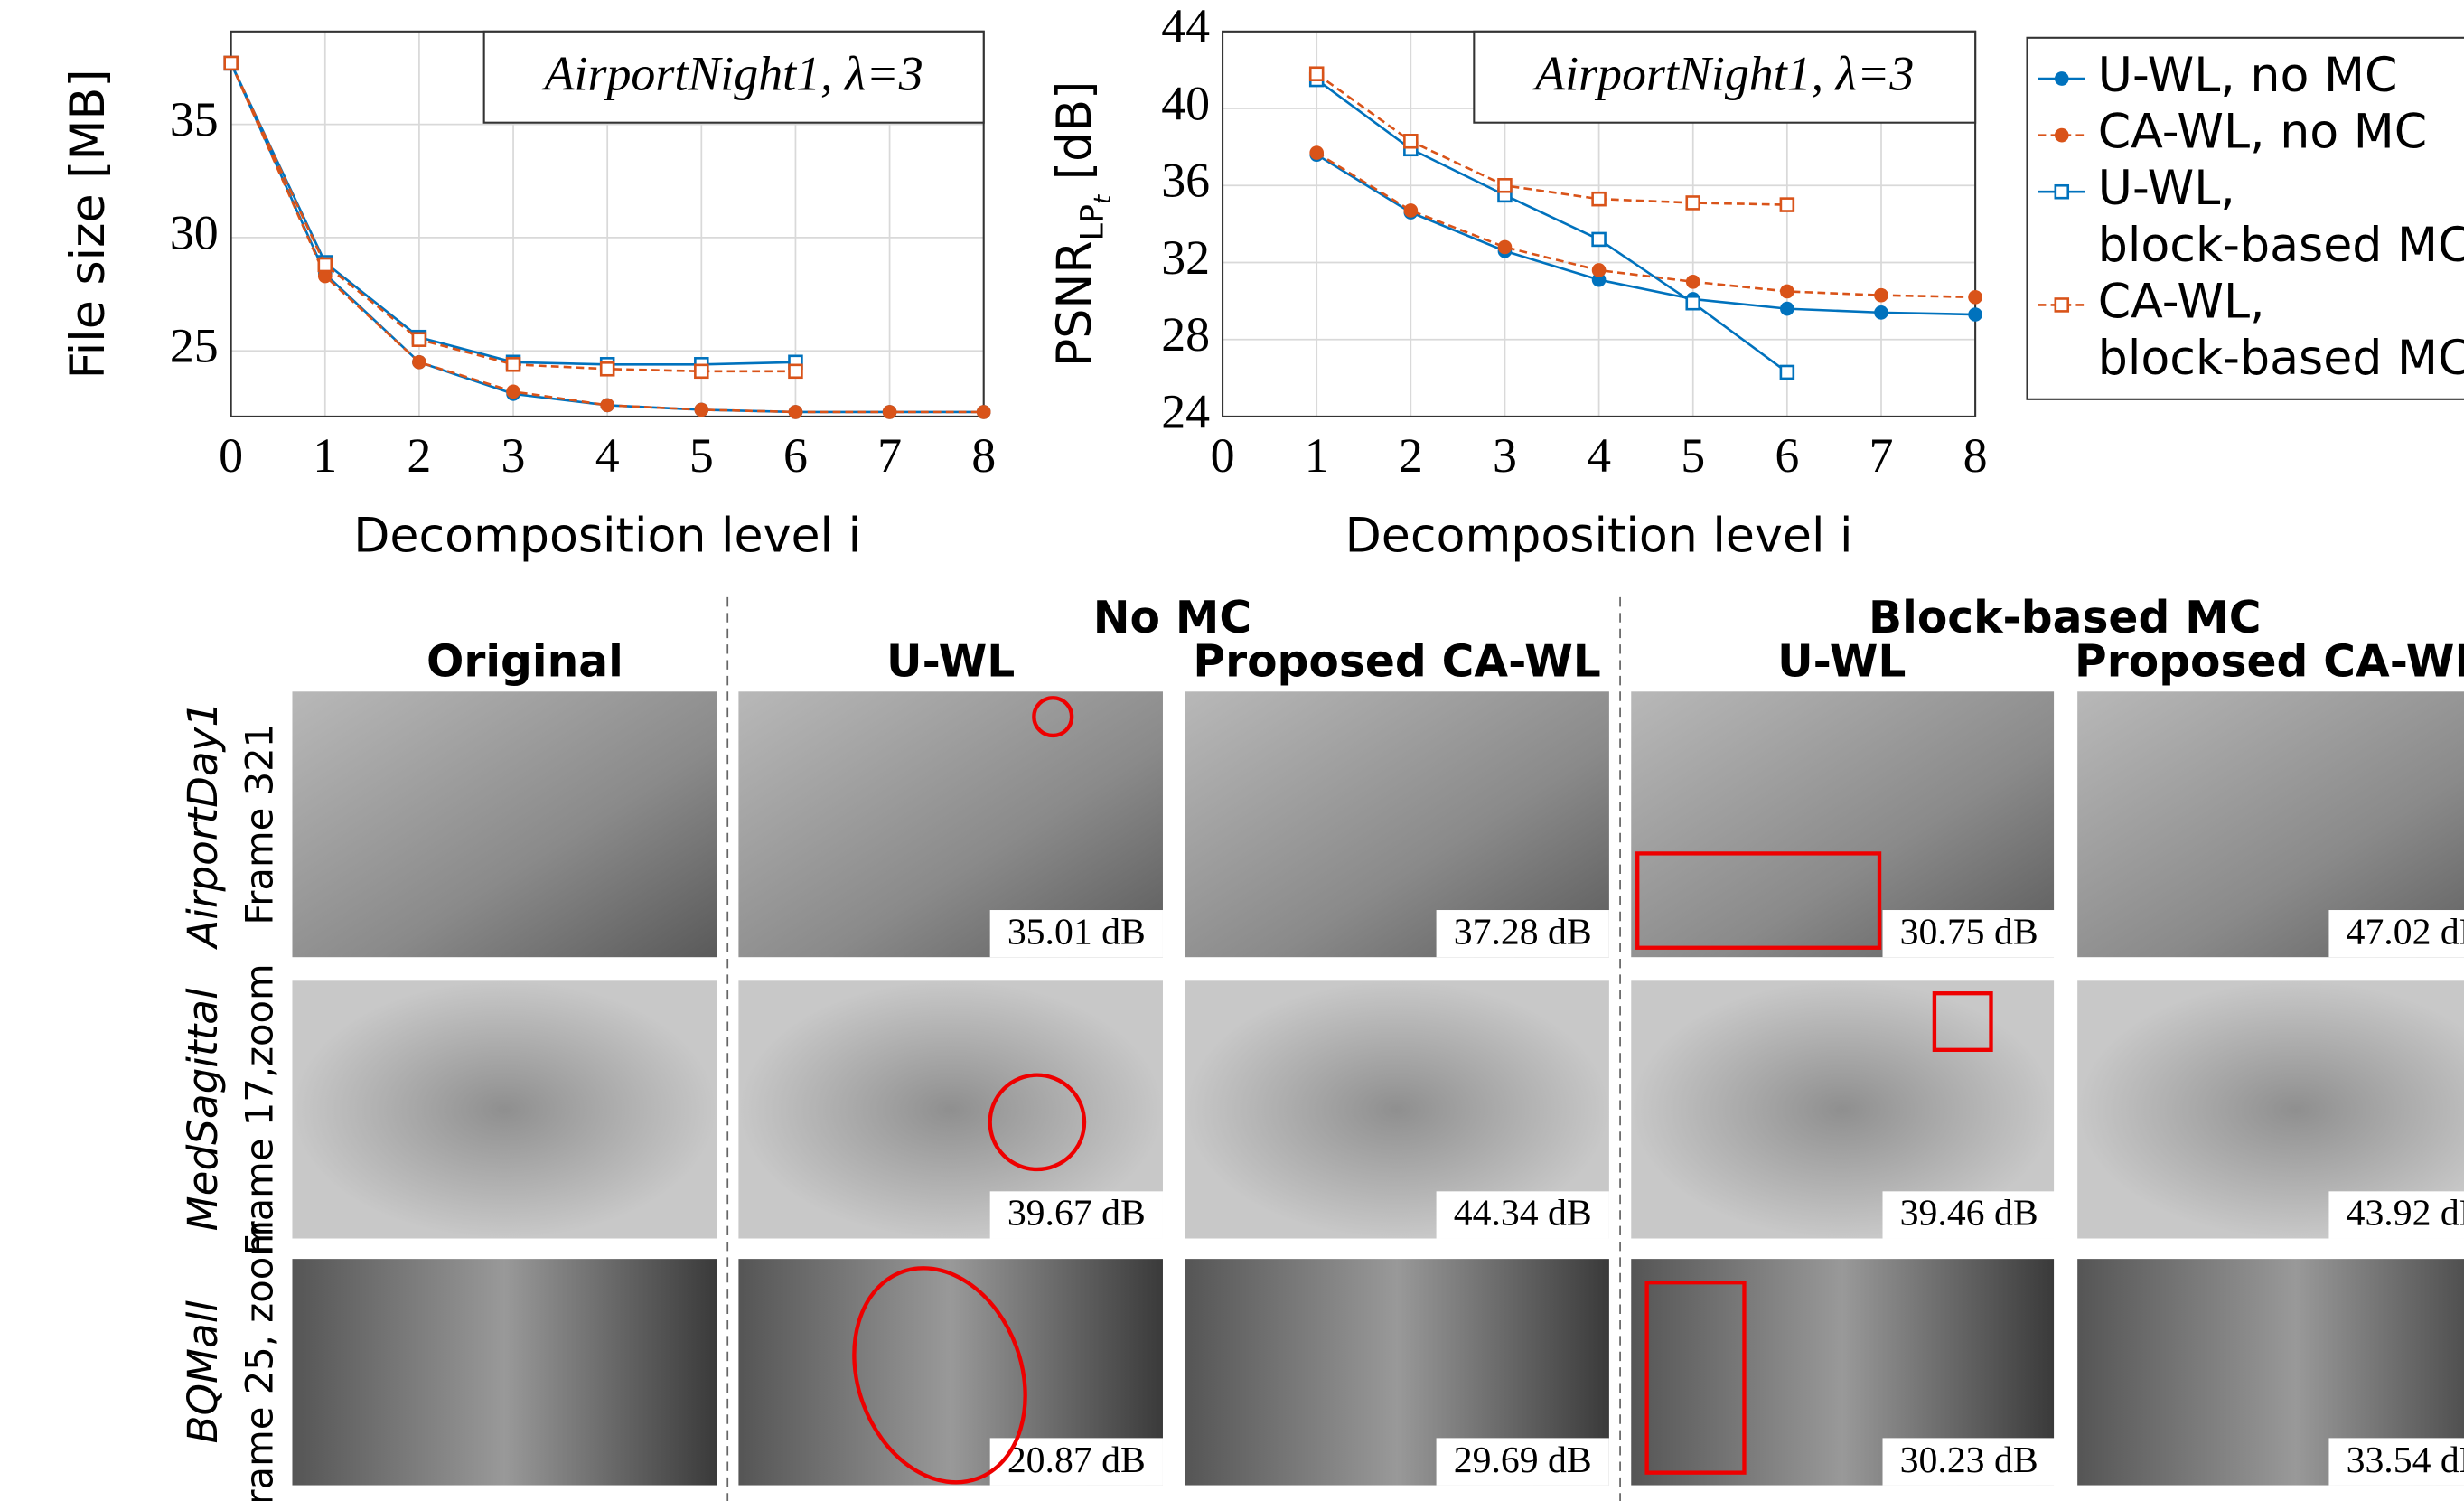 The width and height of the screenshot is (2464, 1501). I want to click on y-axis-label-part: [dB], so click(1075, 138).